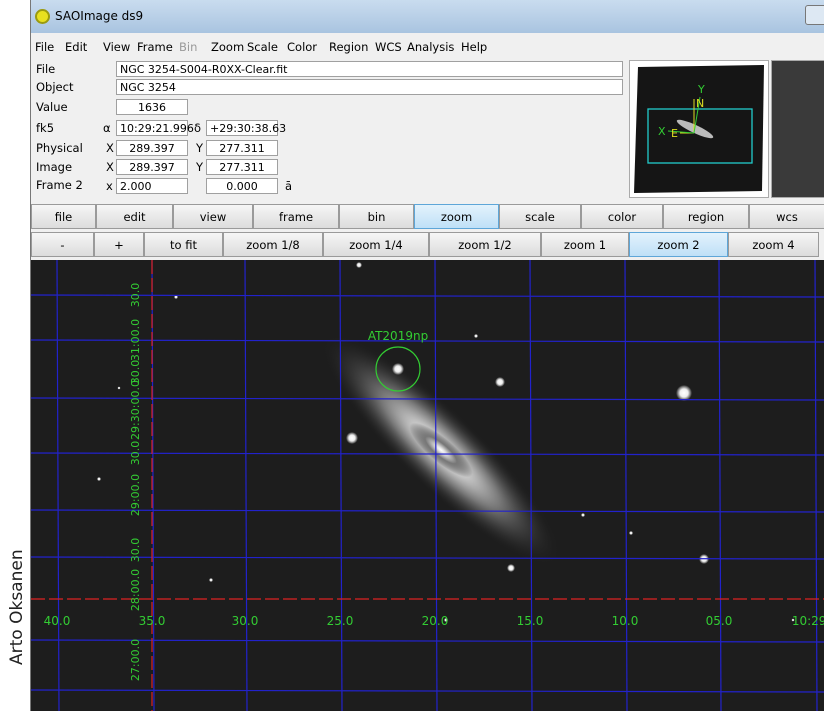 Image resolution: width=824 pixels, height=711 pixels. What do you see at coordinates (701, 89) in the screenshot?
I see `compass-label: Y` at bounding box center [701, 89].